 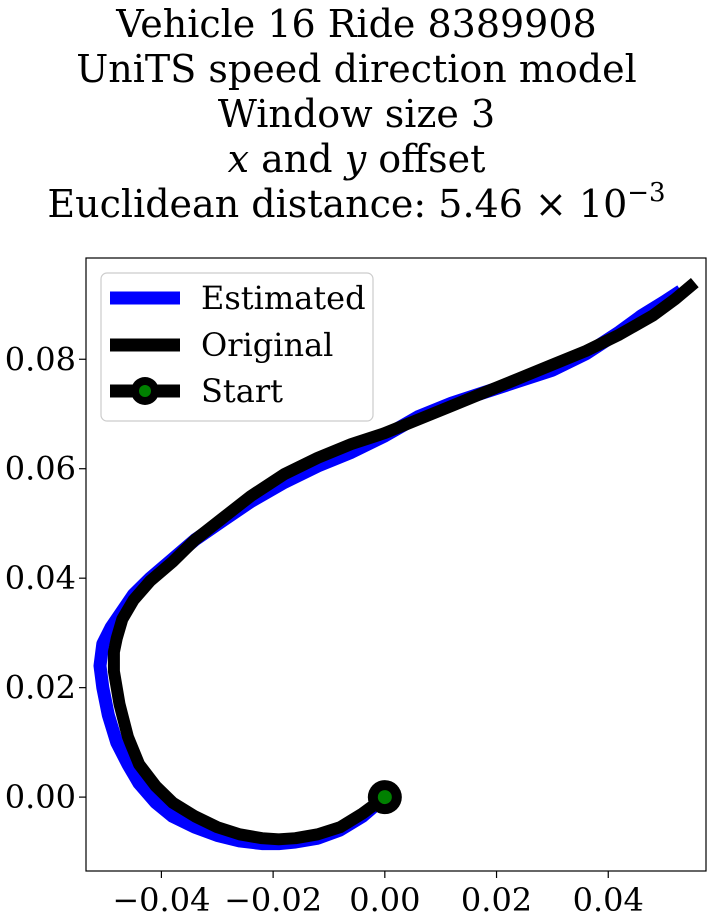 I want to click on title-line-5: Euclidean distance: 5.46 × 10−3, so click(x=356, y=203).